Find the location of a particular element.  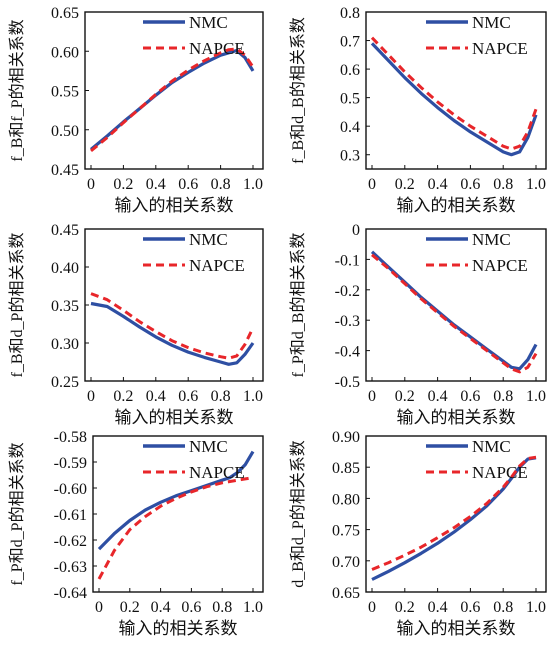

series-line-nmc is located at coordinates (454, 99).